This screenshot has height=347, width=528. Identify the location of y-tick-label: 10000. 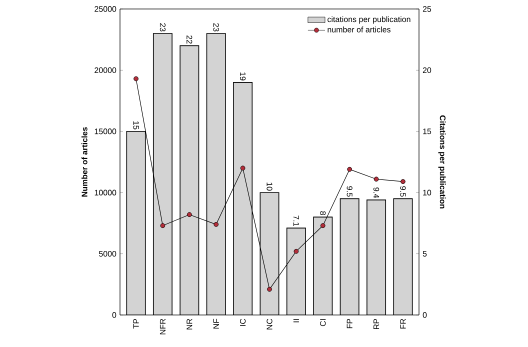
(105, 193).